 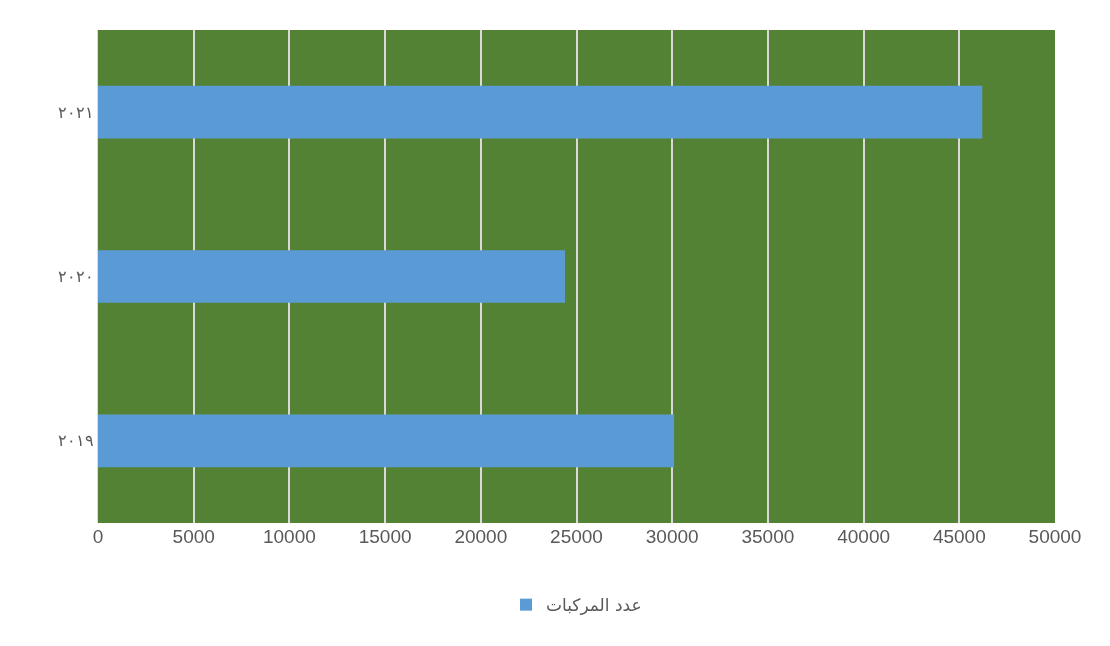 What do you see at coordinates (768, 536) in the screenshot?
I see `x-tick-label: 35000` at bounding box center [768, 536].